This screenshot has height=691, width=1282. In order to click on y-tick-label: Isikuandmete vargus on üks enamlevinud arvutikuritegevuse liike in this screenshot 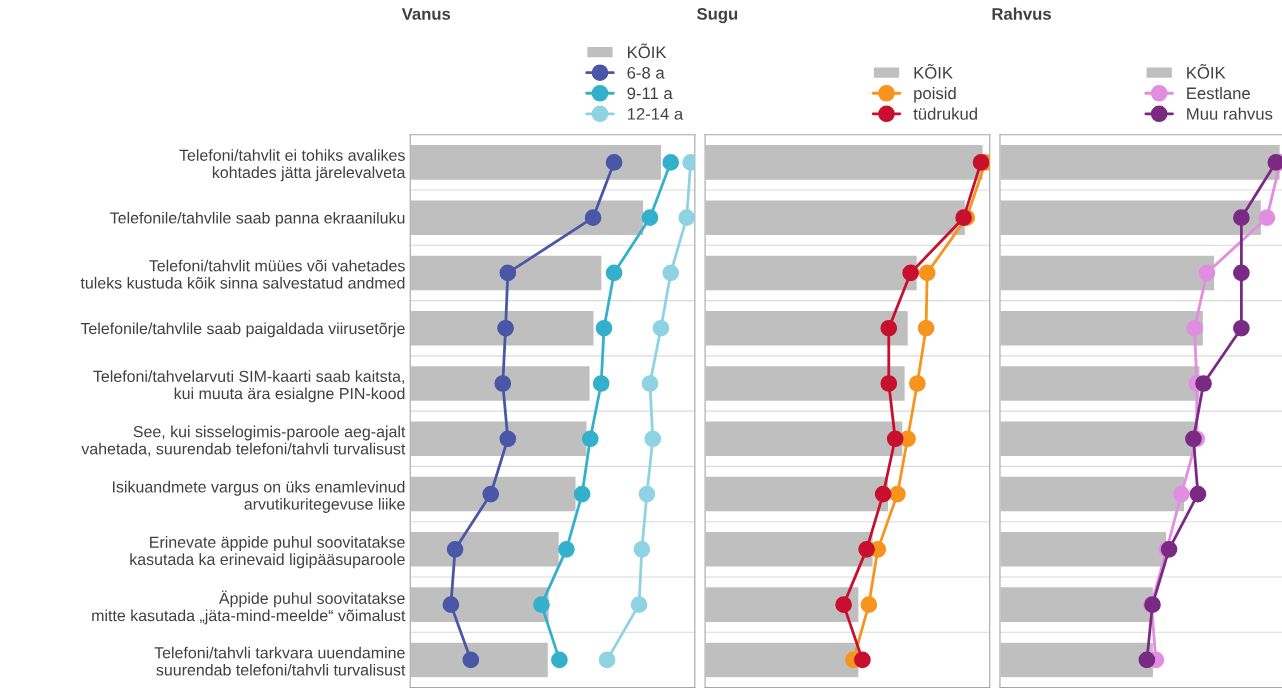, I will do `click(258, 496)`.